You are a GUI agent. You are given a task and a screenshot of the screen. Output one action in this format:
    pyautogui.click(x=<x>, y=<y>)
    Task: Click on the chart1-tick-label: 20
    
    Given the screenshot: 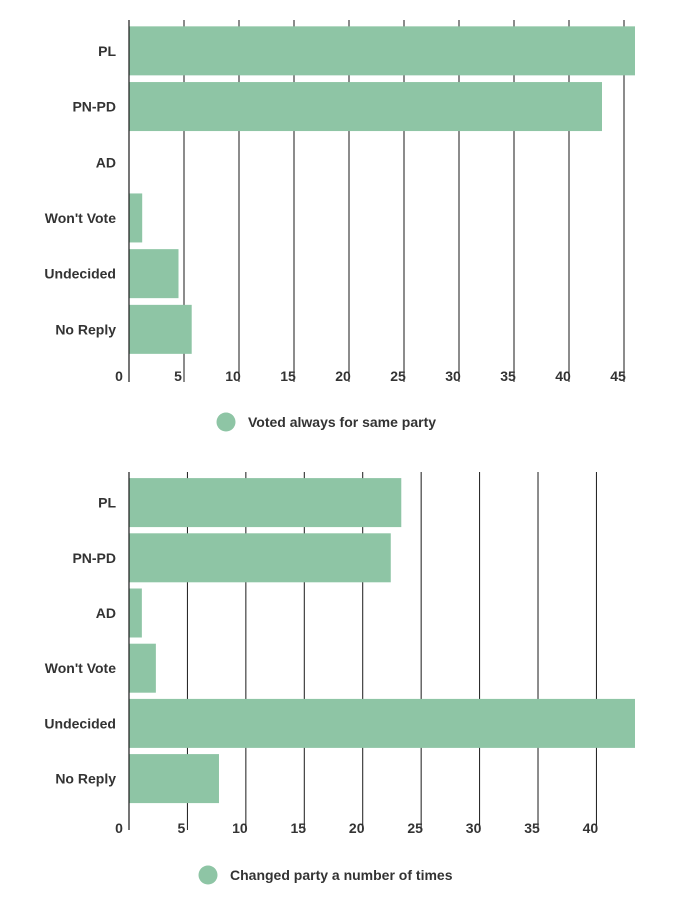 What is the action you would take?
    pyautogui.click(x=343, y=376)
    